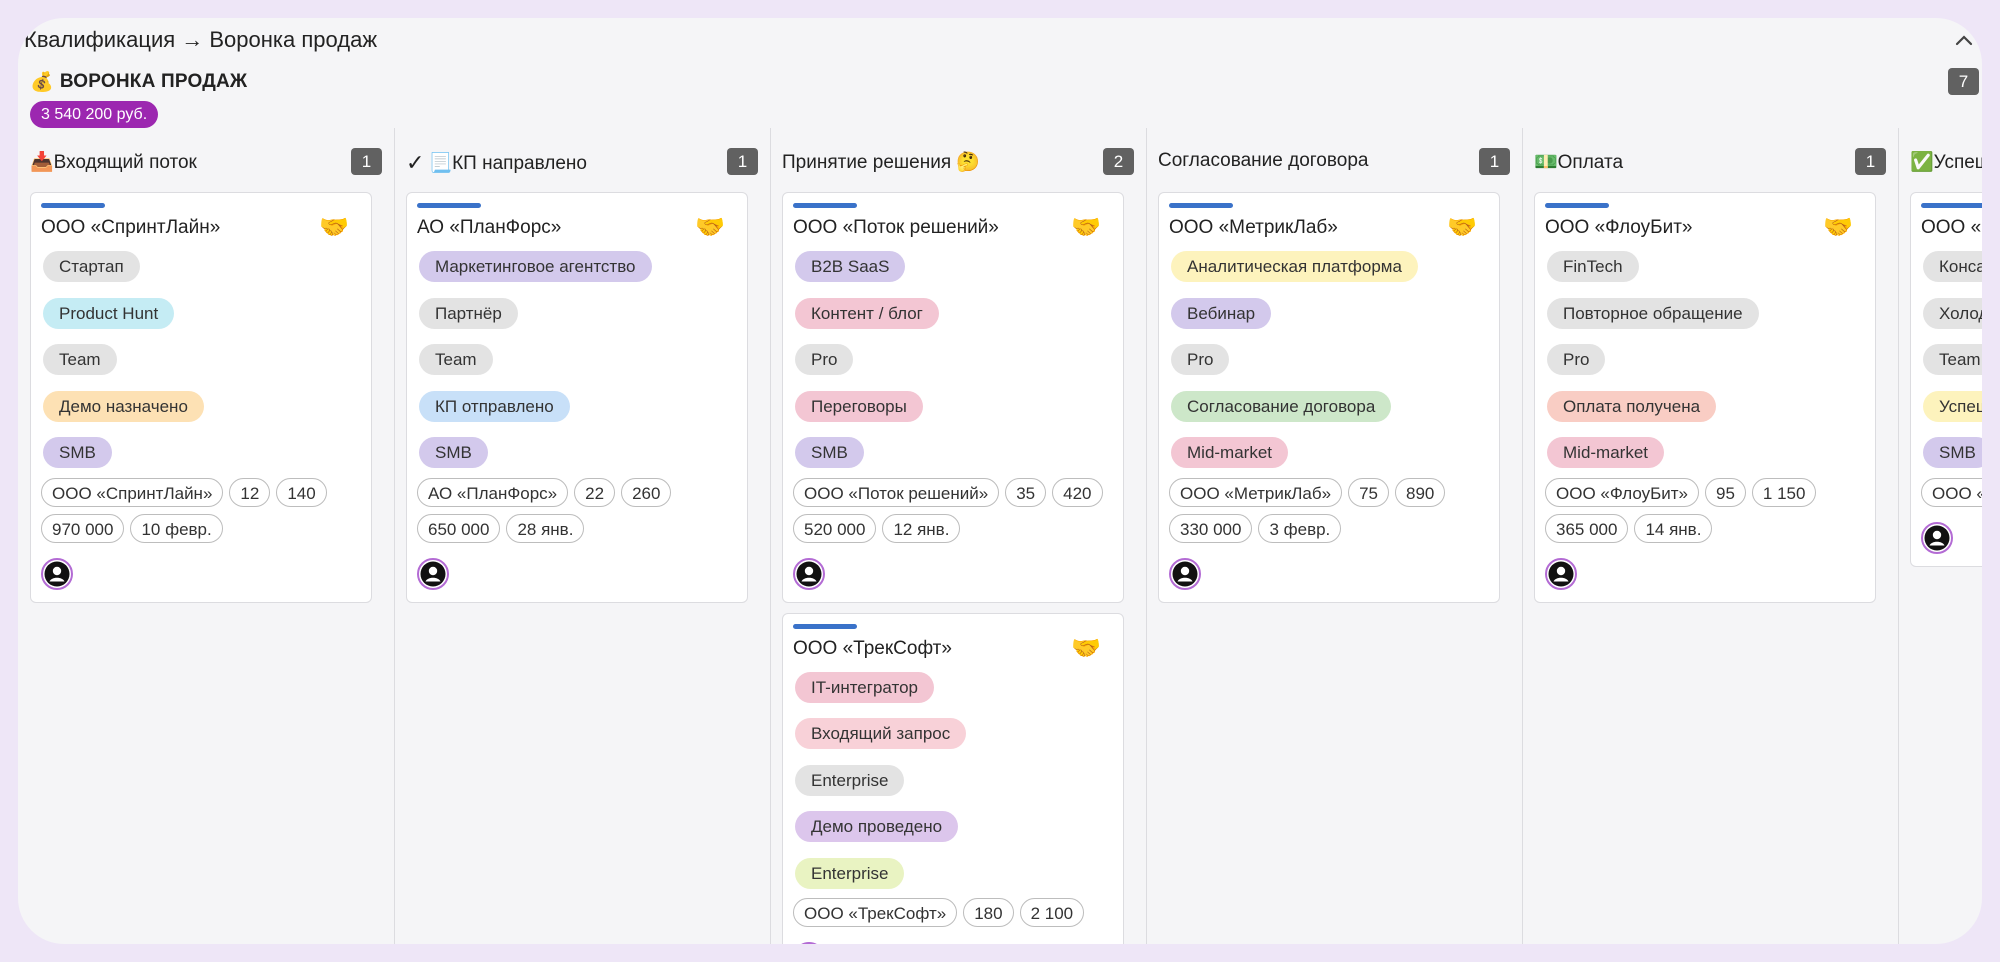 Image resolution: width=2000 pixels, height=962 pixels. What do you see at coordinates (301, 492) in the screenshot?
I see `deal-chip: 140` at bounding box center [301, 492].